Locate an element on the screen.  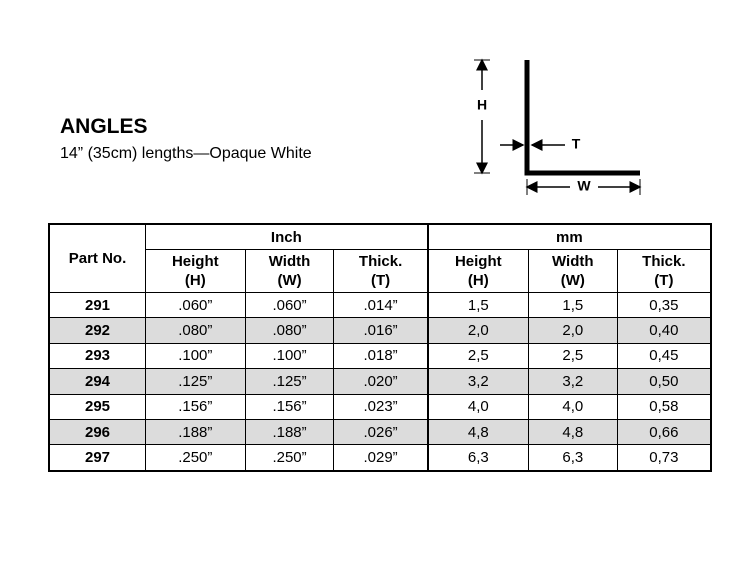
data-row: 296.188” .188” .026” 4,8 4,8 0,66 is located at coordinates (380, 432).